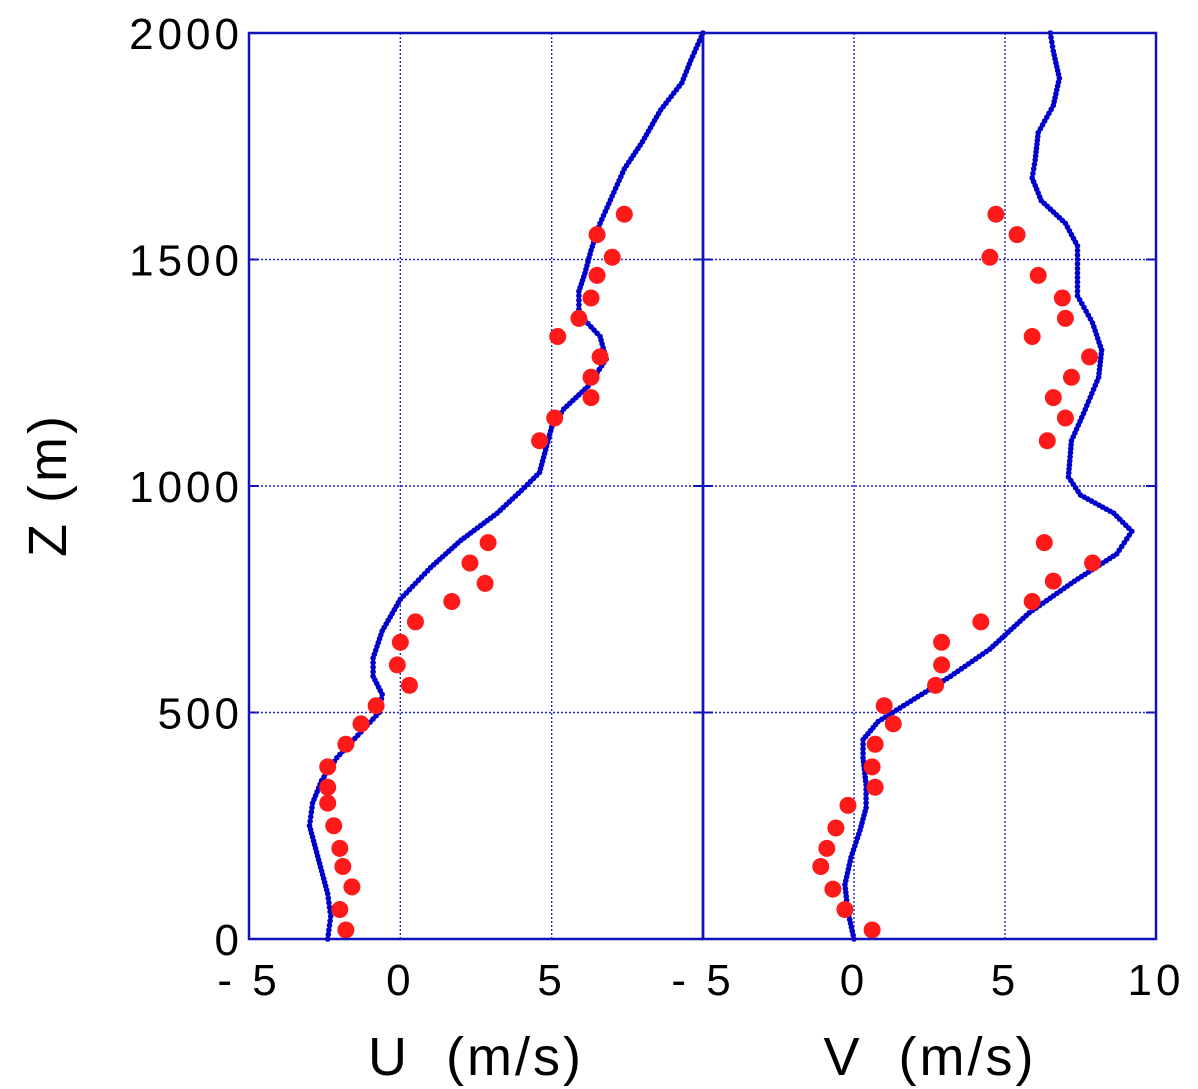 The image size is (1198, 1089). I want to click on x-tick-label: 10, so click(1156, 980).